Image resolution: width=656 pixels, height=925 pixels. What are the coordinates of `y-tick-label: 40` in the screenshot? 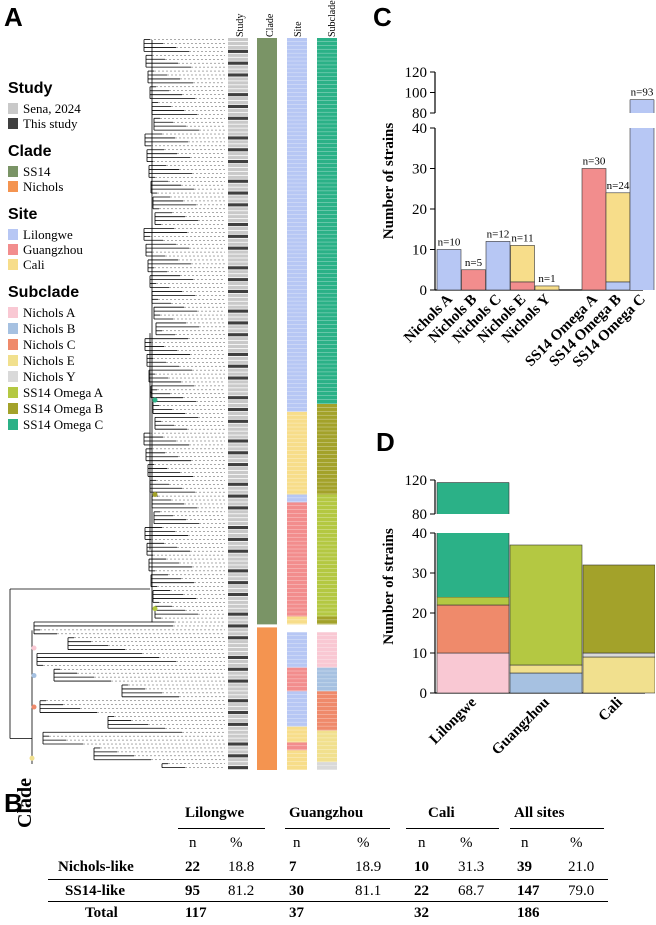 It's located at (419, 129).